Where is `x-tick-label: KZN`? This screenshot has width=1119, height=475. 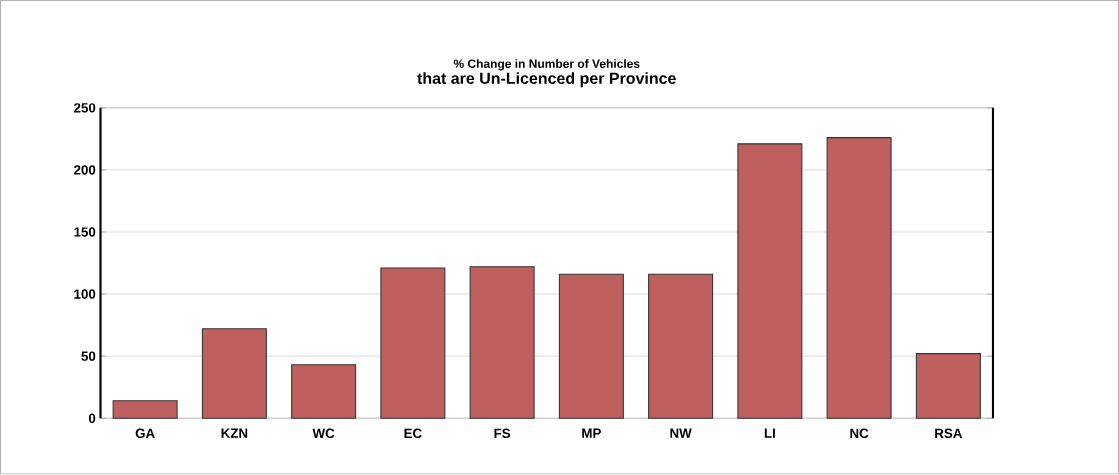 x-tick-label: KZN is located at coordinates (234, 433).